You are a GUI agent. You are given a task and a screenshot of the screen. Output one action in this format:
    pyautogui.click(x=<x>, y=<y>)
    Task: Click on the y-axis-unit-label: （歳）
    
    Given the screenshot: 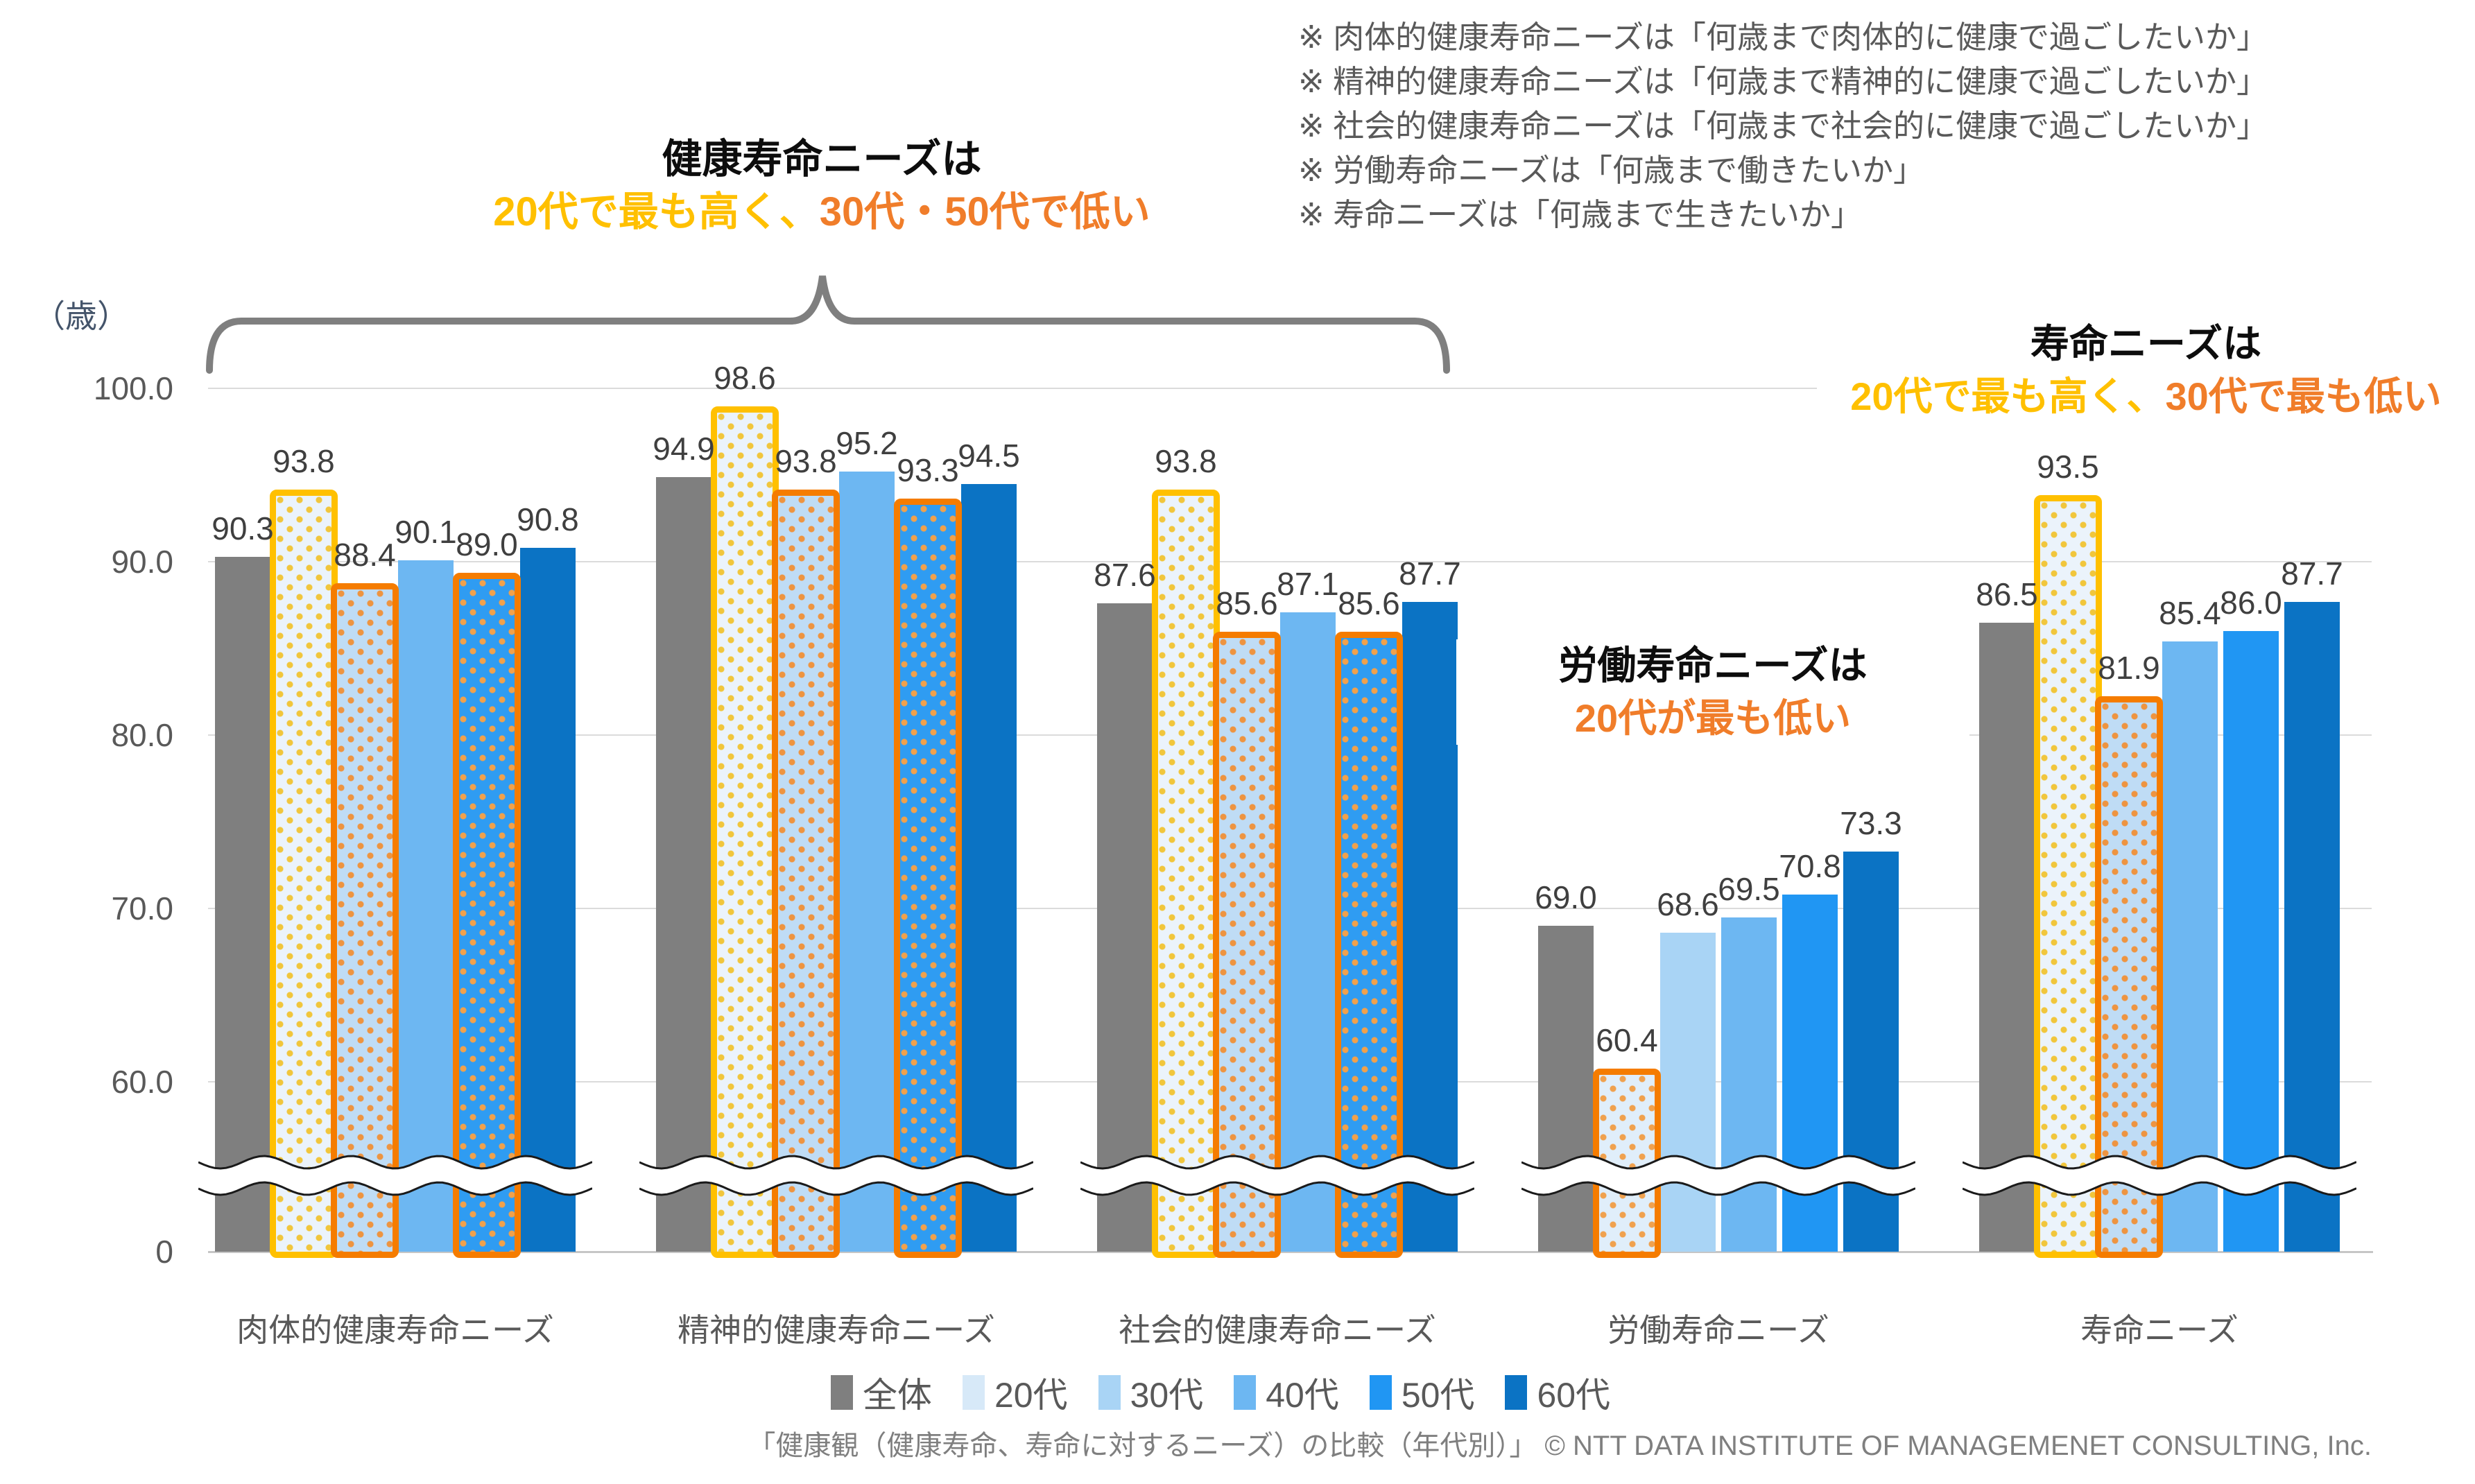 What is the action you would take?
    pyautogui.click(x=81, y=316)
    